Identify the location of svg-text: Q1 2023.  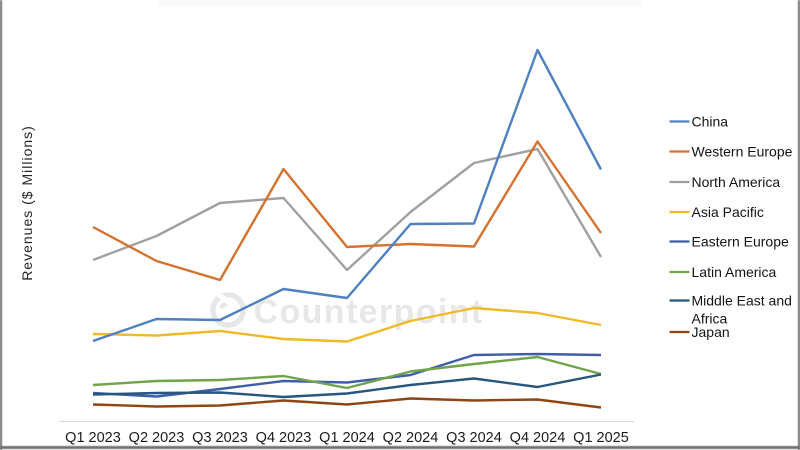
(93, 438).